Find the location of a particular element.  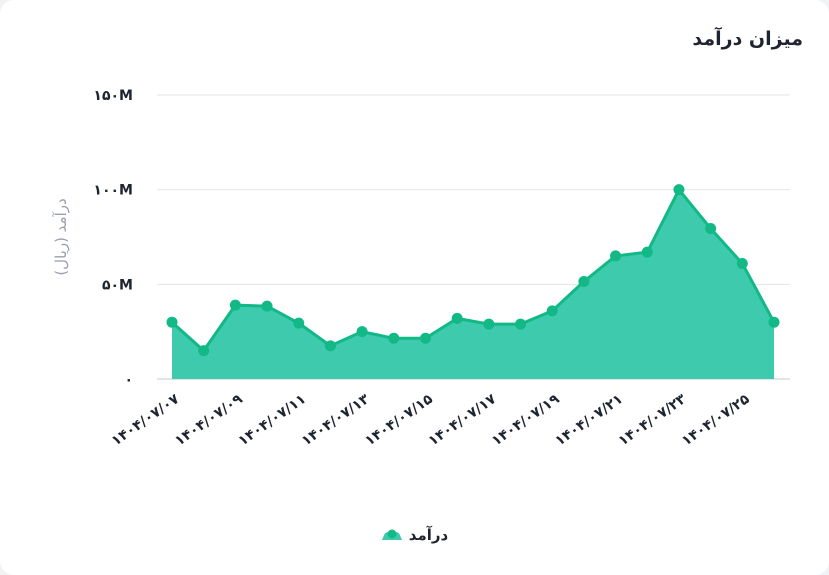

legend-swatch-icon is located at coordinates (392, 535).